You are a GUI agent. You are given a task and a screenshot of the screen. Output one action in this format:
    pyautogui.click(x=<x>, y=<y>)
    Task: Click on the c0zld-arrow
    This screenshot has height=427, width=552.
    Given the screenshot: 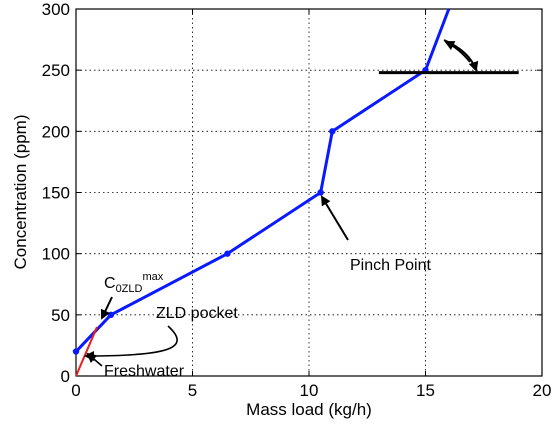 What is the action you would take?
    pyautogui.click(x=106, y=308)
    